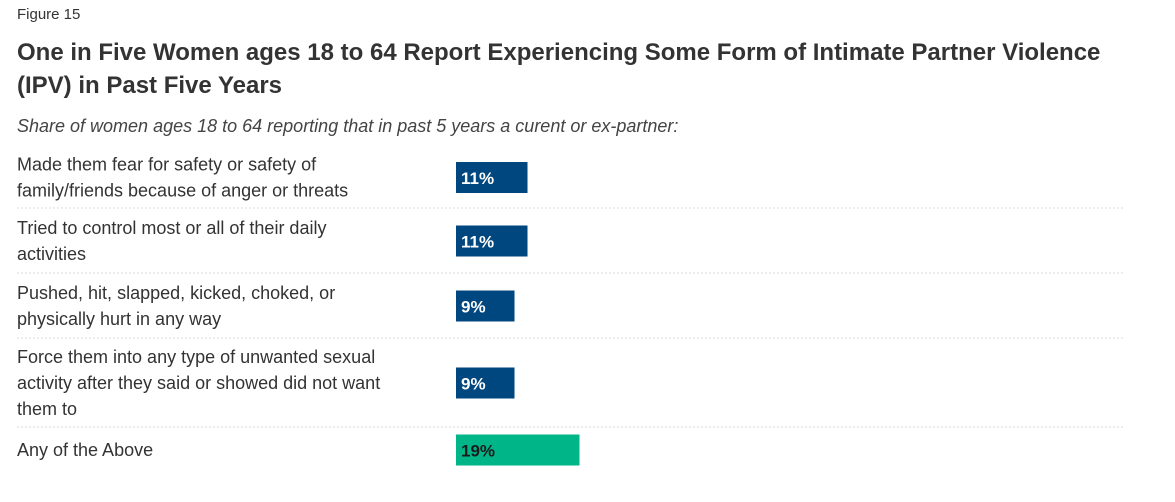  I want to click on row-label-line: activities, so click(51, 254).